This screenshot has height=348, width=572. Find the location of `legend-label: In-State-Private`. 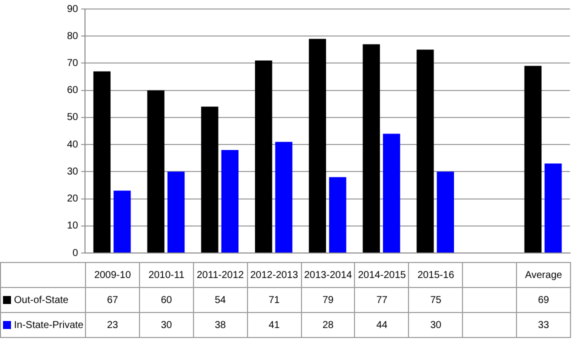

legend-label: In-State-Private is located at coordinates (43, 325).